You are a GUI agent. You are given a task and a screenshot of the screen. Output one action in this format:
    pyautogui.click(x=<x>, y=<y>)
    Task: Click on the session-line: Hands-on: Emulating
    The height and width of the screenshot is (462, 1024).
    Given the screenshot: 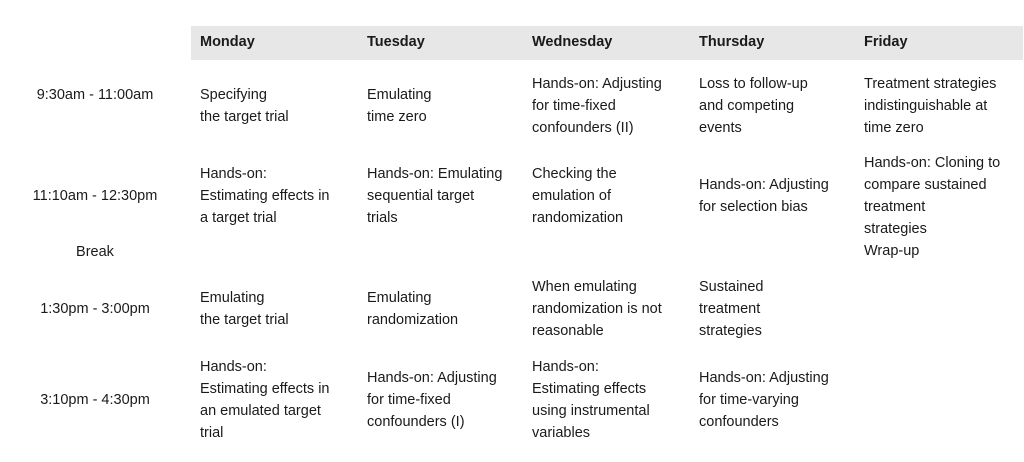 What is the action you would take?
    pyautogui.click(x=435, y=174)
    